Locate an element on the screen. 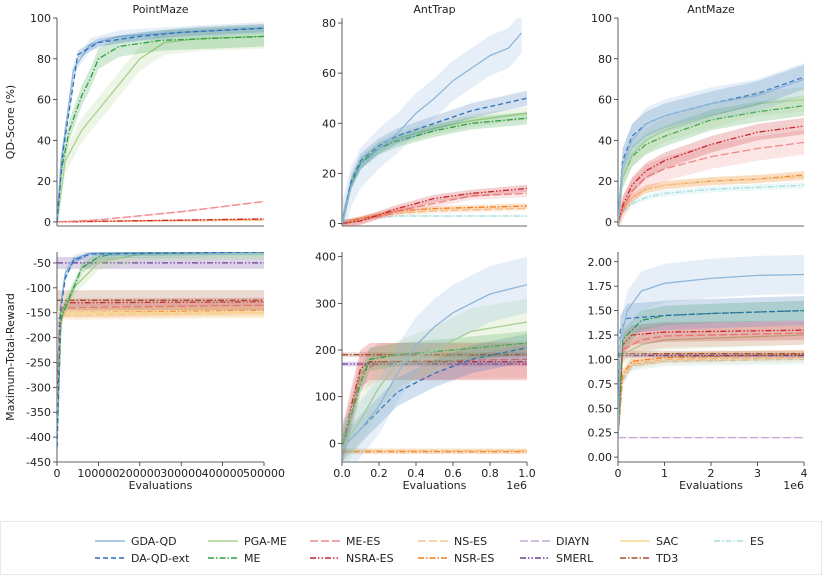 The height and width of the screenshot is (575, 822). legend-item-td3: TD3 is located at coordinates (649, 558).